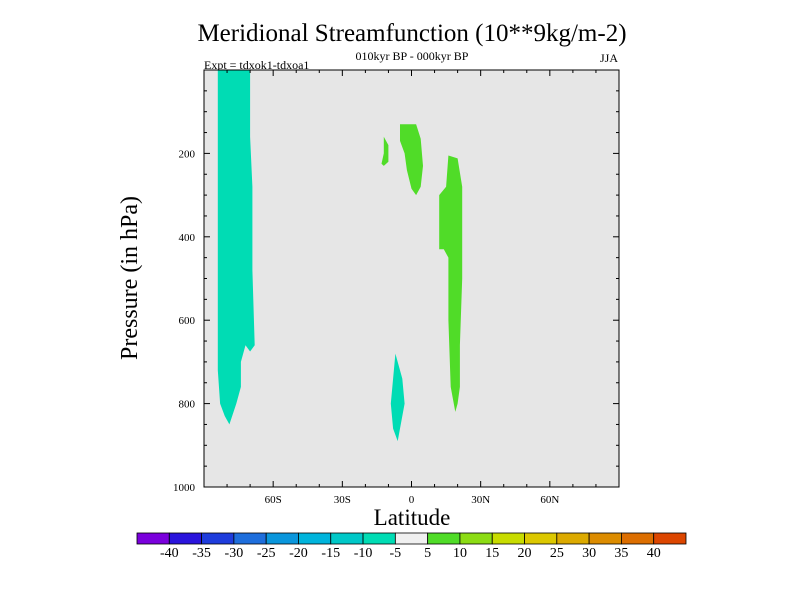 The width and height of the screenshot is (800, 600). What do you see at coordinates (427, 553) in the screenshot?
I see `colorbar-label: 5` at bounding box center [427, 553].